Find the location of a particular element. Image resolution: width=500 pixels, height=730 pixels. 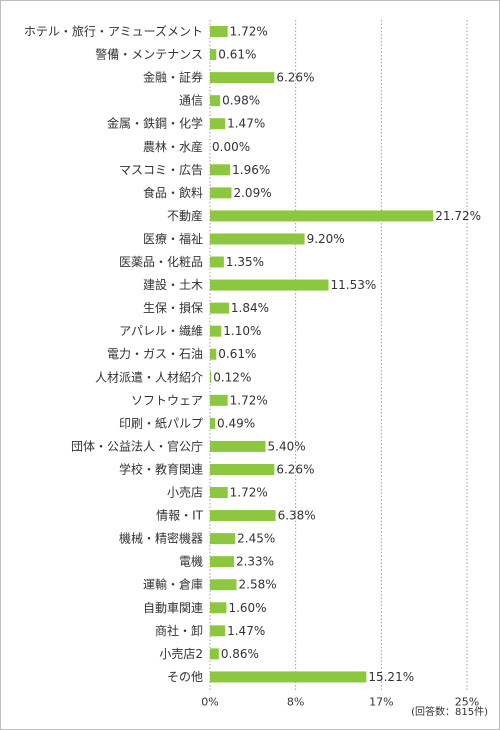

category-label: 人材派遣・人材紹介 is located at coordinates (149, 376).